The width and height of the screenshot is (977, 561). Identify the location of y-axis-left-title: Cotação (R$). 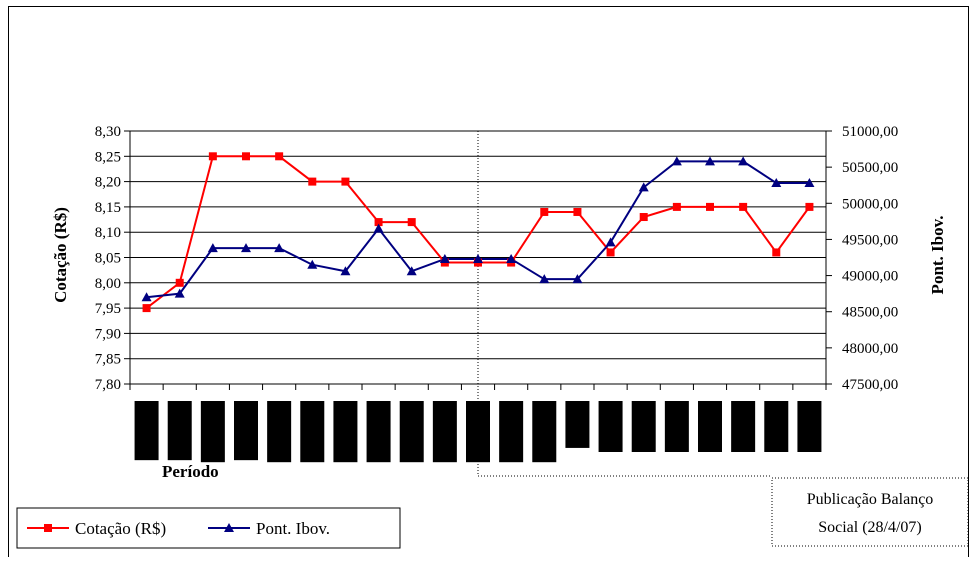
(60, 255).